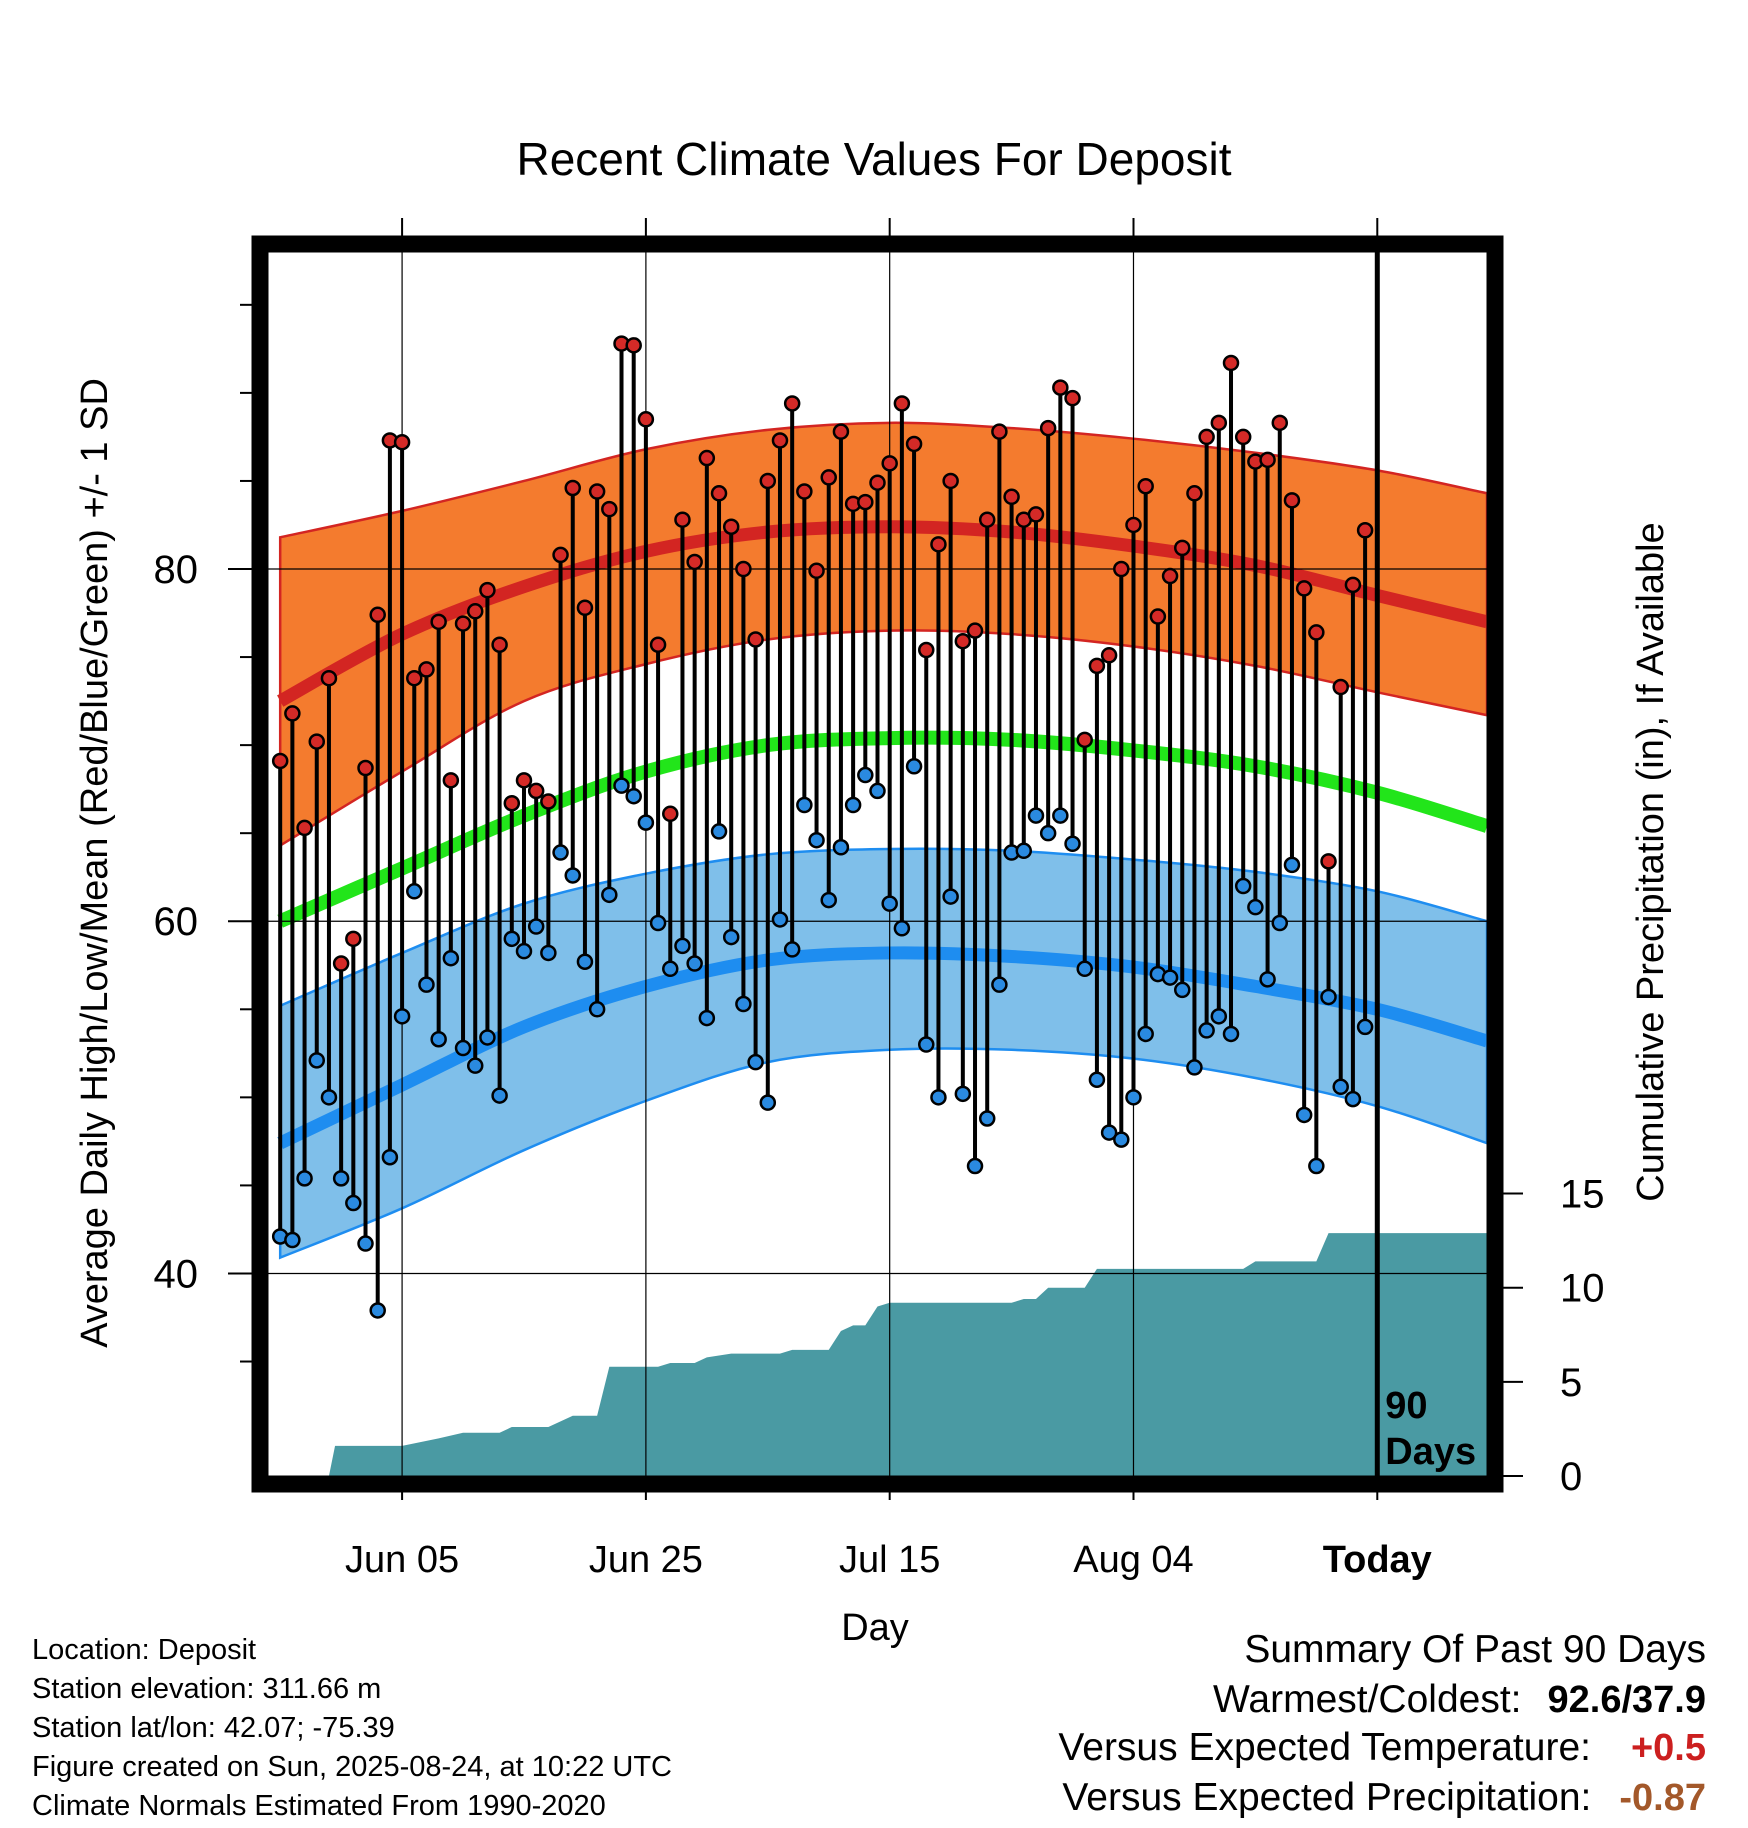  I want to click on summary-warmest-value: 92.6/37.9, so click(1626, 1700).